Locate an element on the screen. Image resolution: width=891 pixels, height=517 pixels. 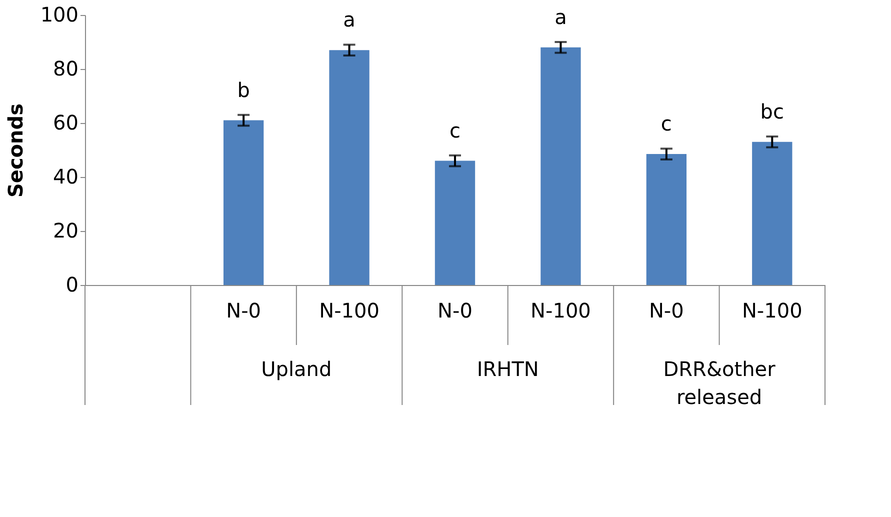
text: IRHTN is located at coordinates (507, 369).